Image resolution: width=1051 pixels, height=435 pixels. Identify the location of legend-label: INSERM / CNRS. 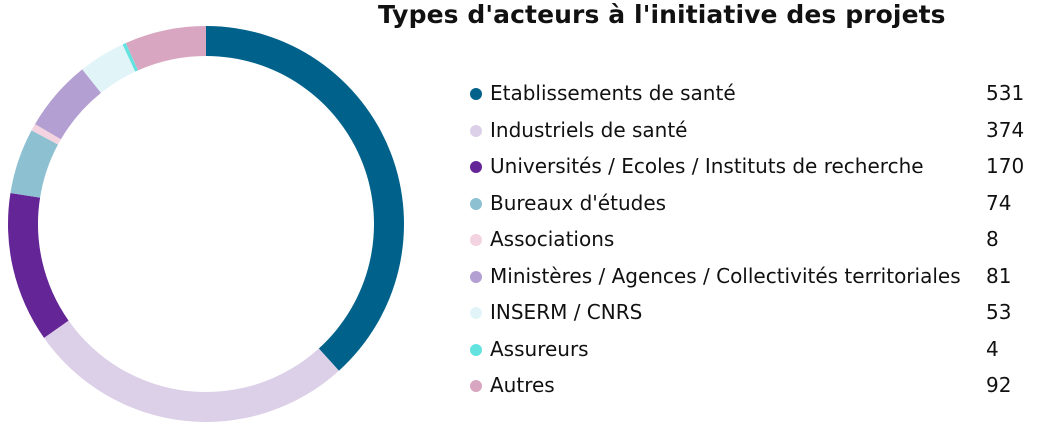
(566, 312).